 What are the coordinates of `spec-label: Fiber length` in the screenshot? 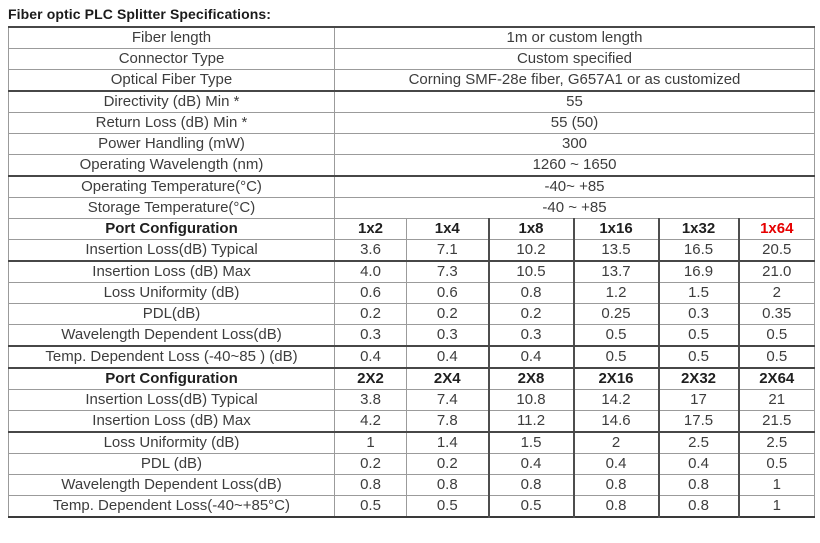 It's located at (171, 37).